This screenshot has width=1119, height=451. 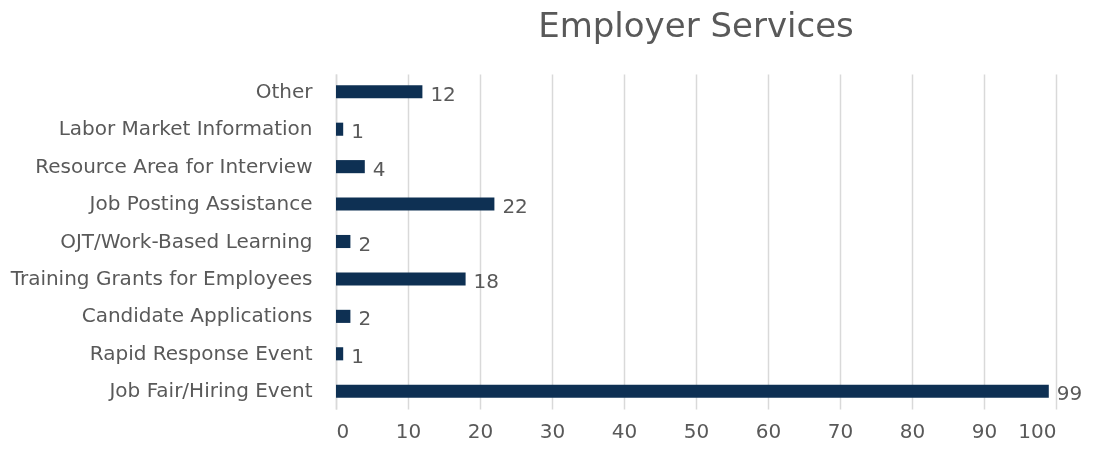 What do you see at coordinates (201, 352) in the screenshot?
I see `y-tick-label: Rapid Response Event` at bounding box center [201, 352].